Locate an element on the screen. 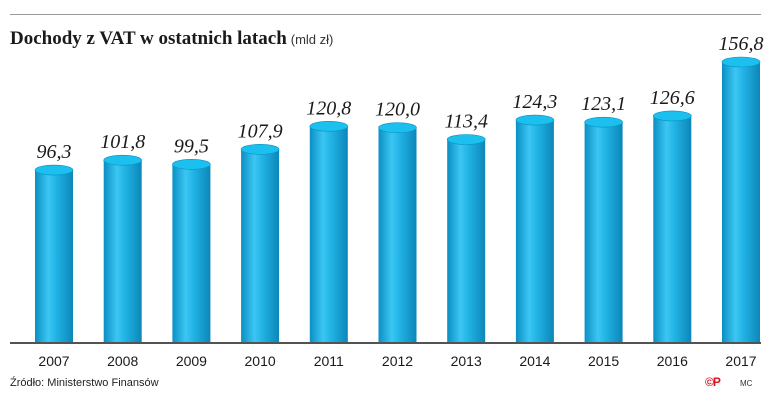  value-label-2016: 126,6 is located at coordinates (672, 98).